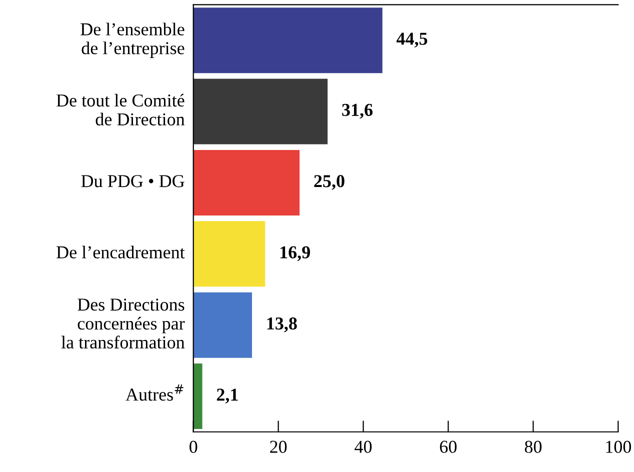 The width and height of the screenshot is (634, 472). Describe the element at coordinates (120, 110) in the screenshot. I see `y-tick-label: De tout le Comité de Direction` at that location.